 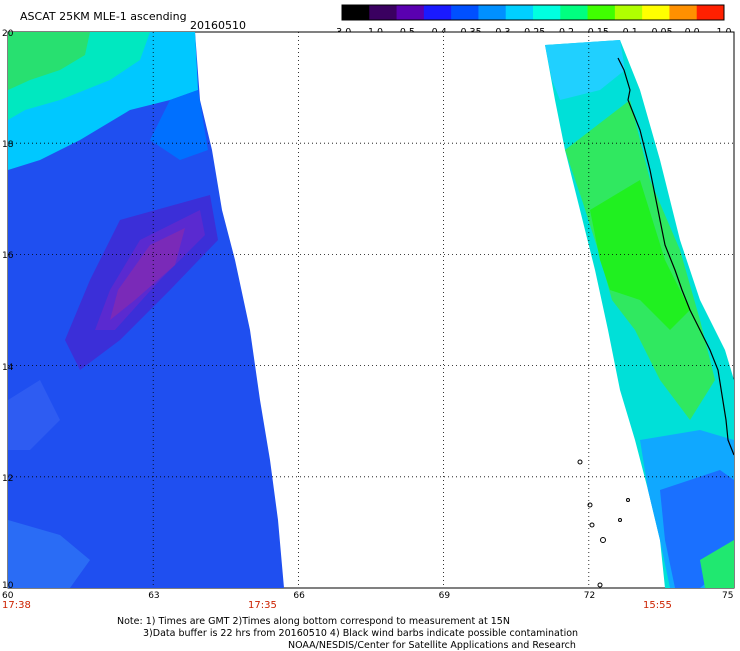 What do you see at coordinates (8, 367) in the screenshot?
I see `lat-label: 14` at bounding box center [8, 367].